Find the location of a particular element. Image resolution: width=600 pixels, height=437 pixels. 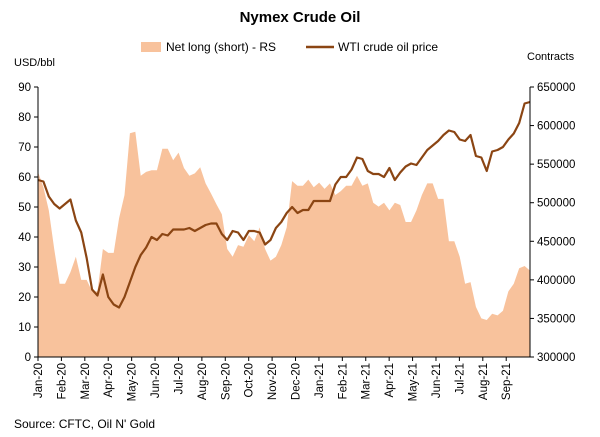

left-tick-label: 30 is located at coordinates (24, 268).